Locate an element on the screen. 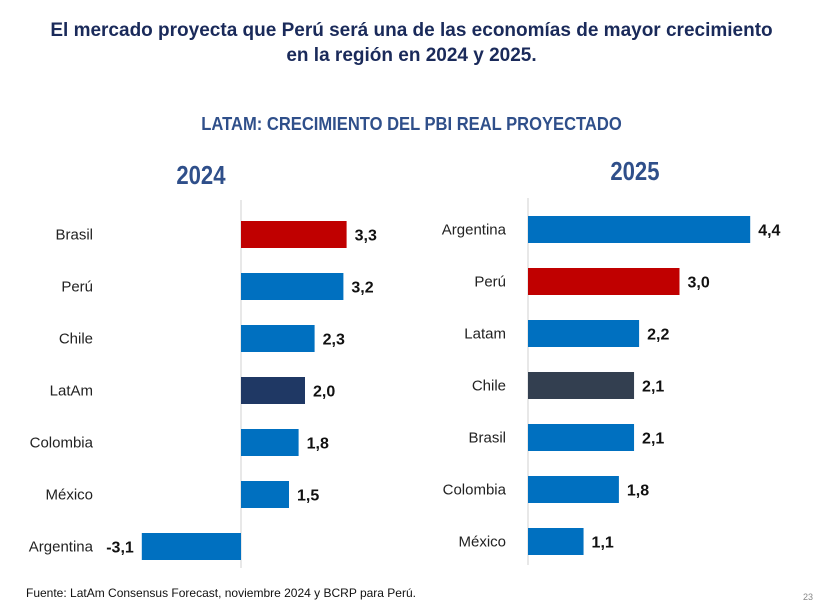 This screenshot has width=823, height=609. category-label: Latam is located at coordinates (485, 334).